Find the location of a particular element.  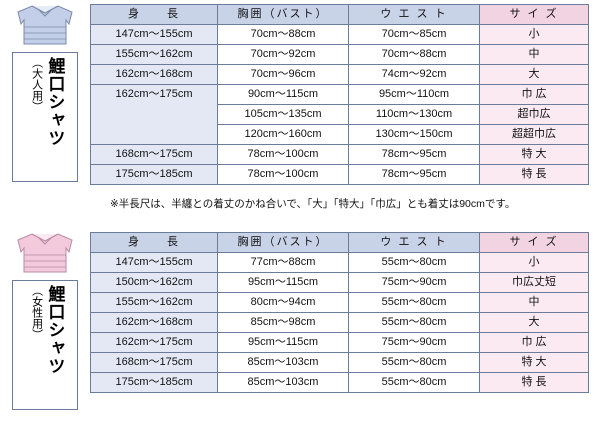

cell-waist: 70cm～88cm is located at coordinates (414, 54).